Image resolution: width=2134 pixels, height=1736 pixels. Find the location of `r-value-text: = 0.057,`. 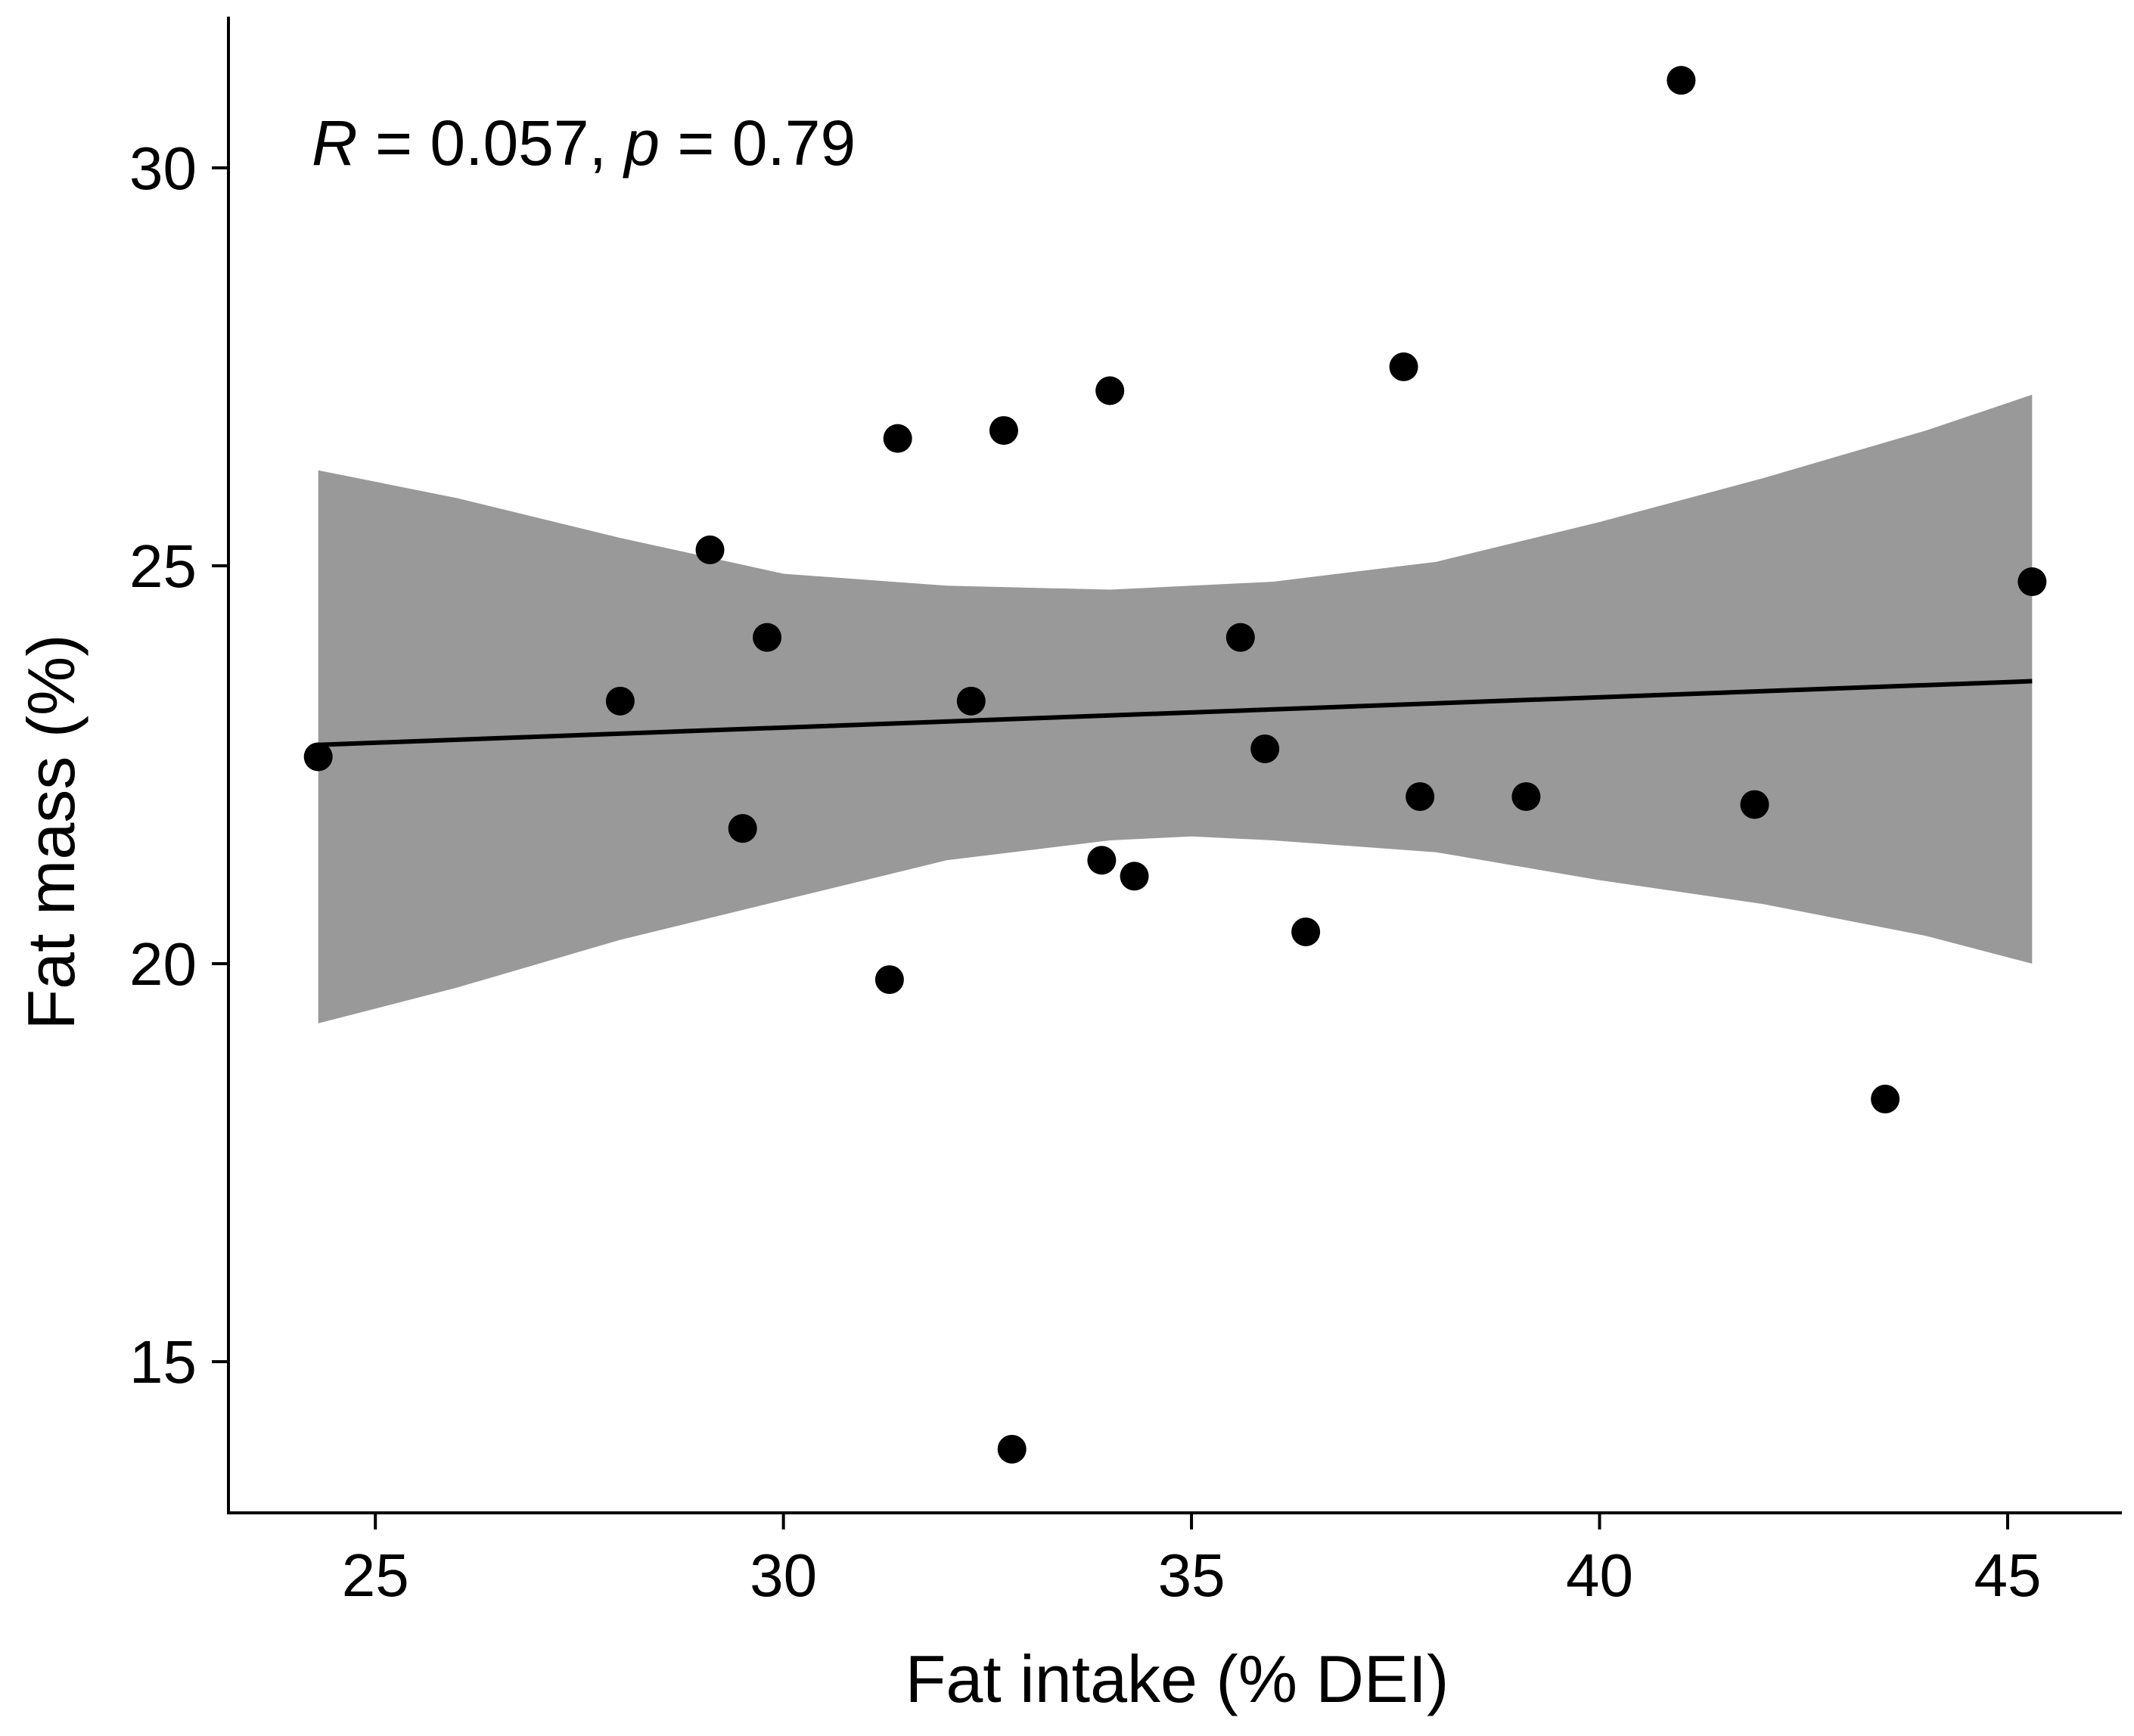

r-value-text: = 0.057, is located at coordinates (491, 143).